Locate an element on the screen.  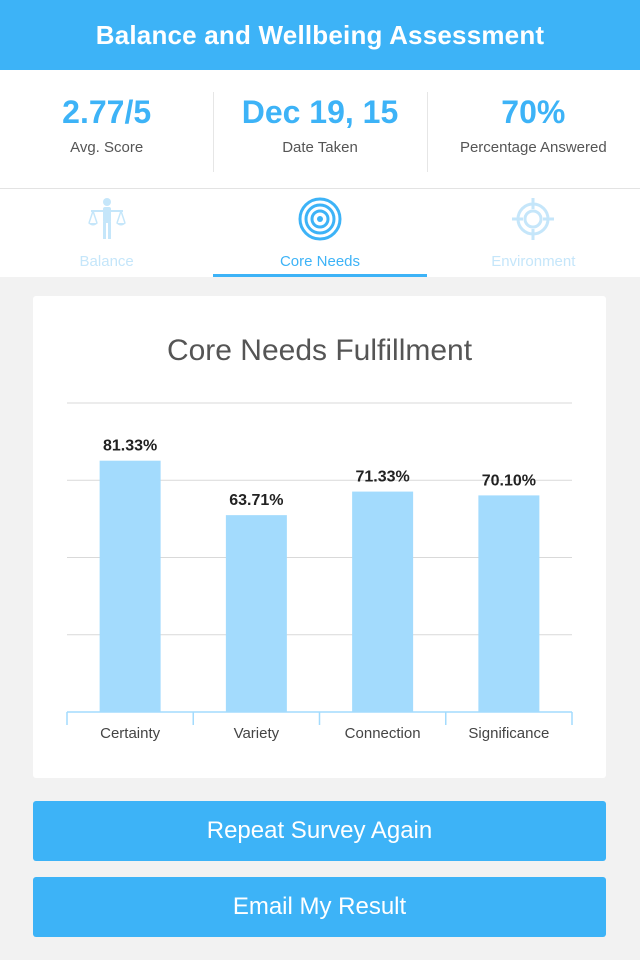
data-label: 63.71% is located at coordinates (256, 500).